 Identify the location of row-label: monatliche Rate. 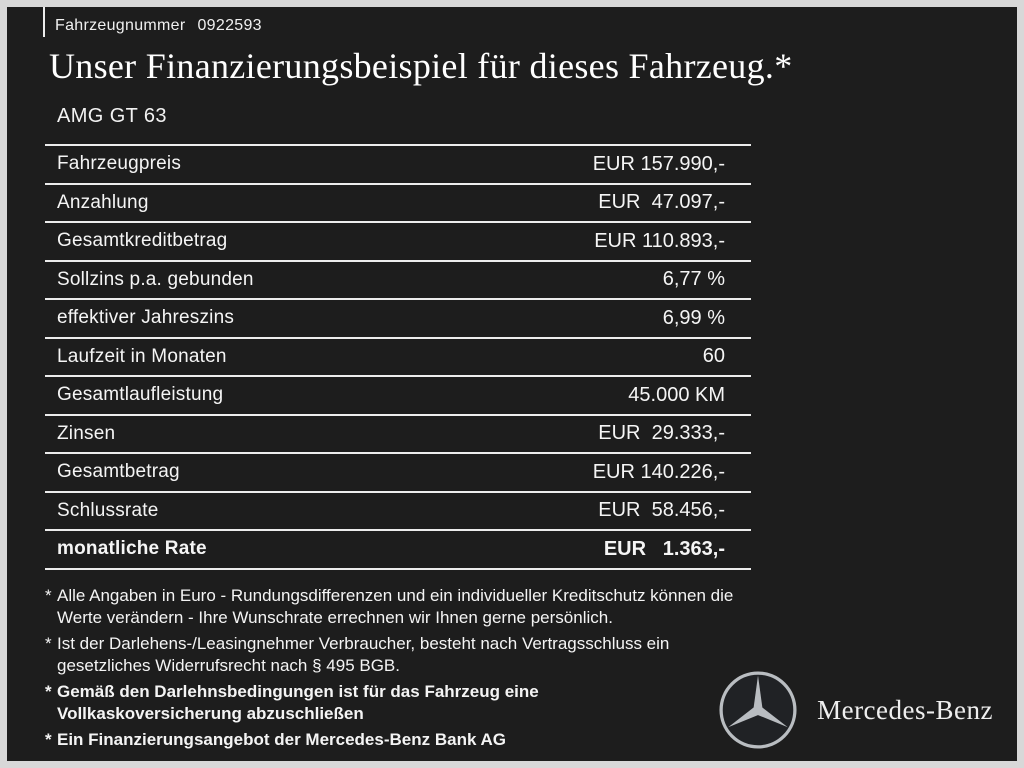
(132, 549).